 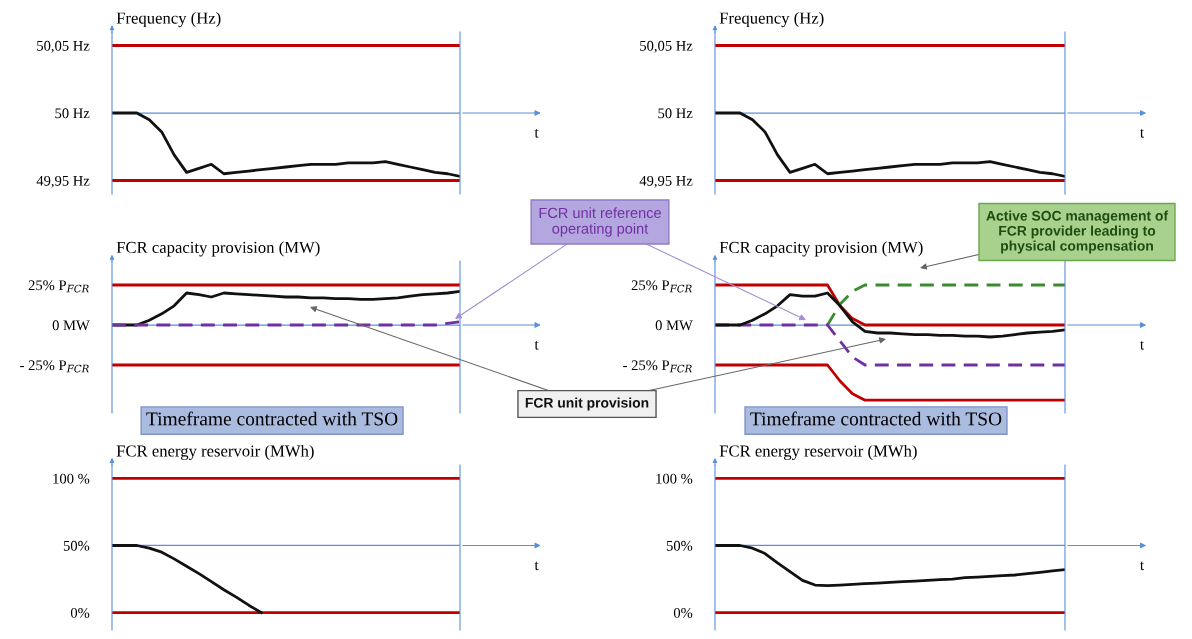 I want to click on text: FCR unit reference operating point, so click(x=600, y=222).